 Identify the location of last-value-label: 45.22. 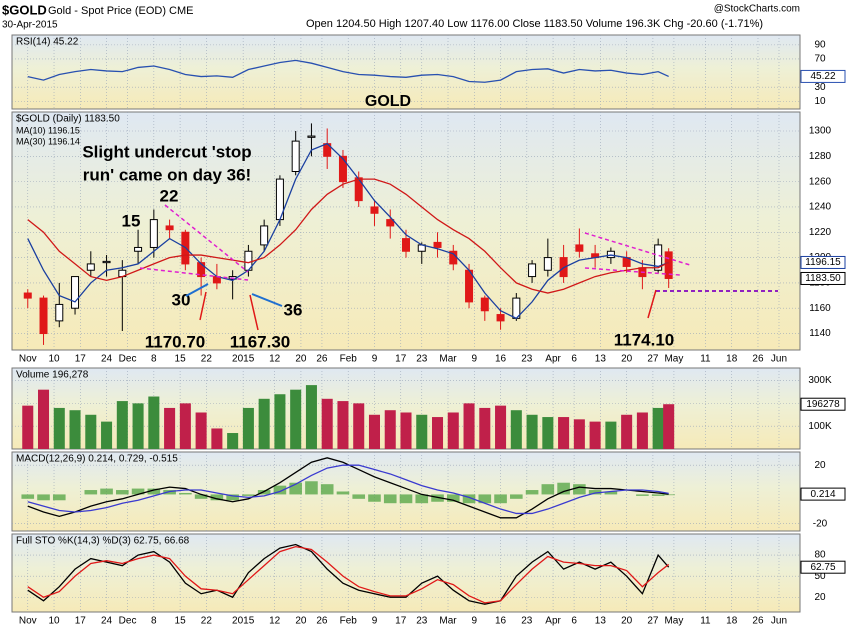
(822, 76).